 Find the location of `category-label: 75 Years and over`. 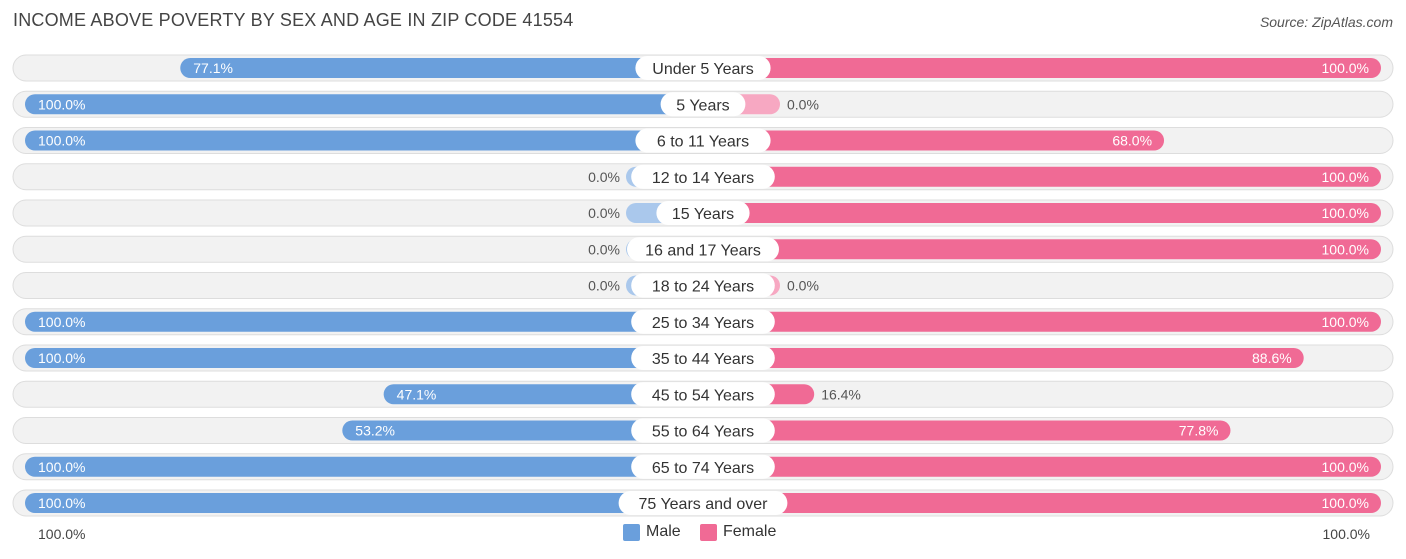

category-label: 75 Years and over is located at coordinates (704, 504).